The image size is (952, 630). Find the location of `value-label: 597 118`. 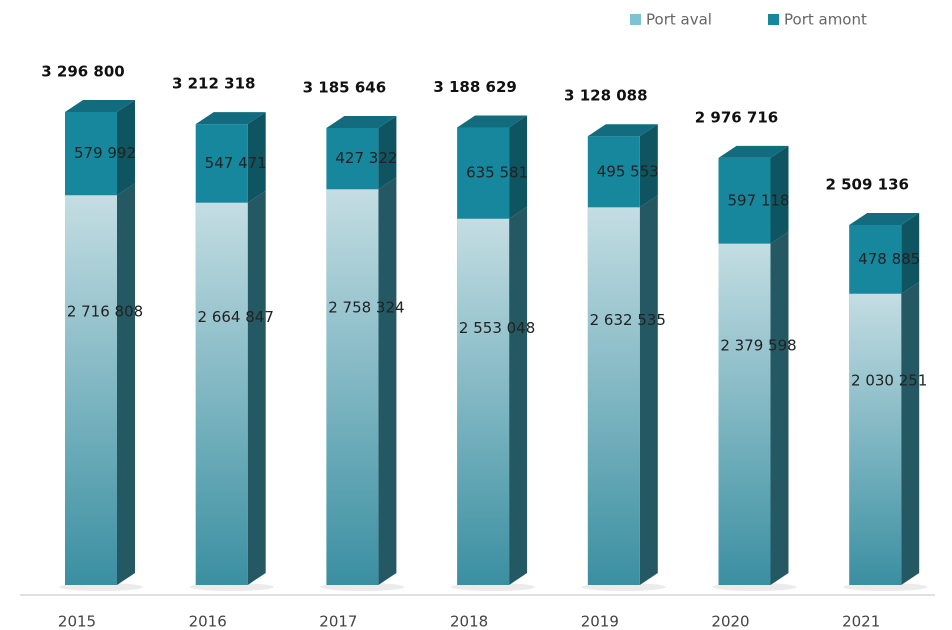

value-label: 597 118 is located at coordinates (758, 200).